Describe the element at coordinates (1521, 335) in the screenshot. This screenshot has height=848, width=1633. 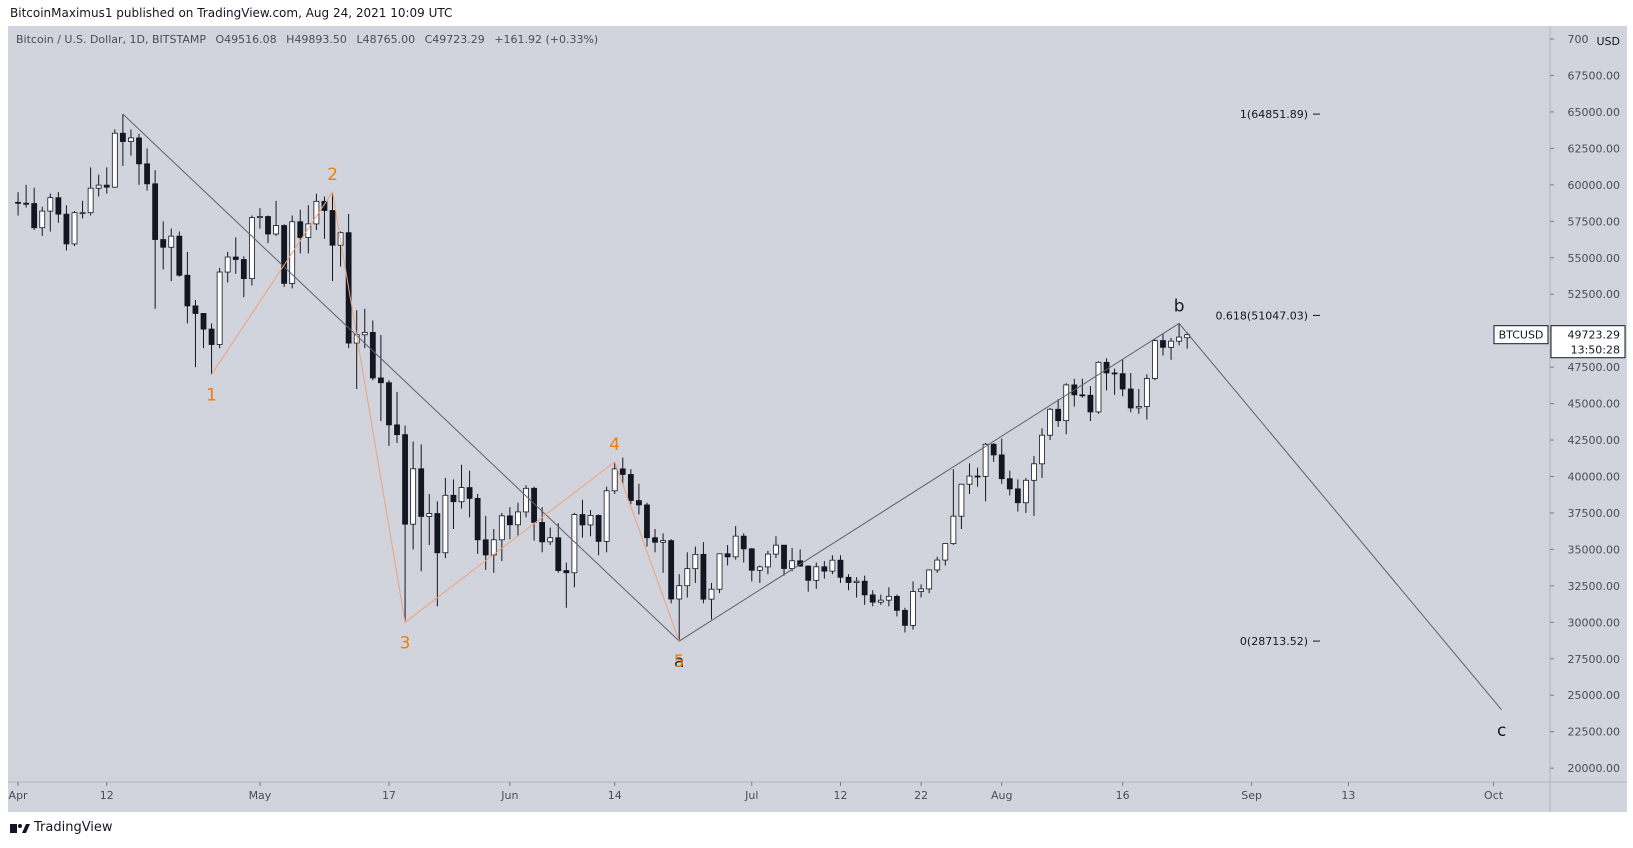
I see `ticker-box` at that location.